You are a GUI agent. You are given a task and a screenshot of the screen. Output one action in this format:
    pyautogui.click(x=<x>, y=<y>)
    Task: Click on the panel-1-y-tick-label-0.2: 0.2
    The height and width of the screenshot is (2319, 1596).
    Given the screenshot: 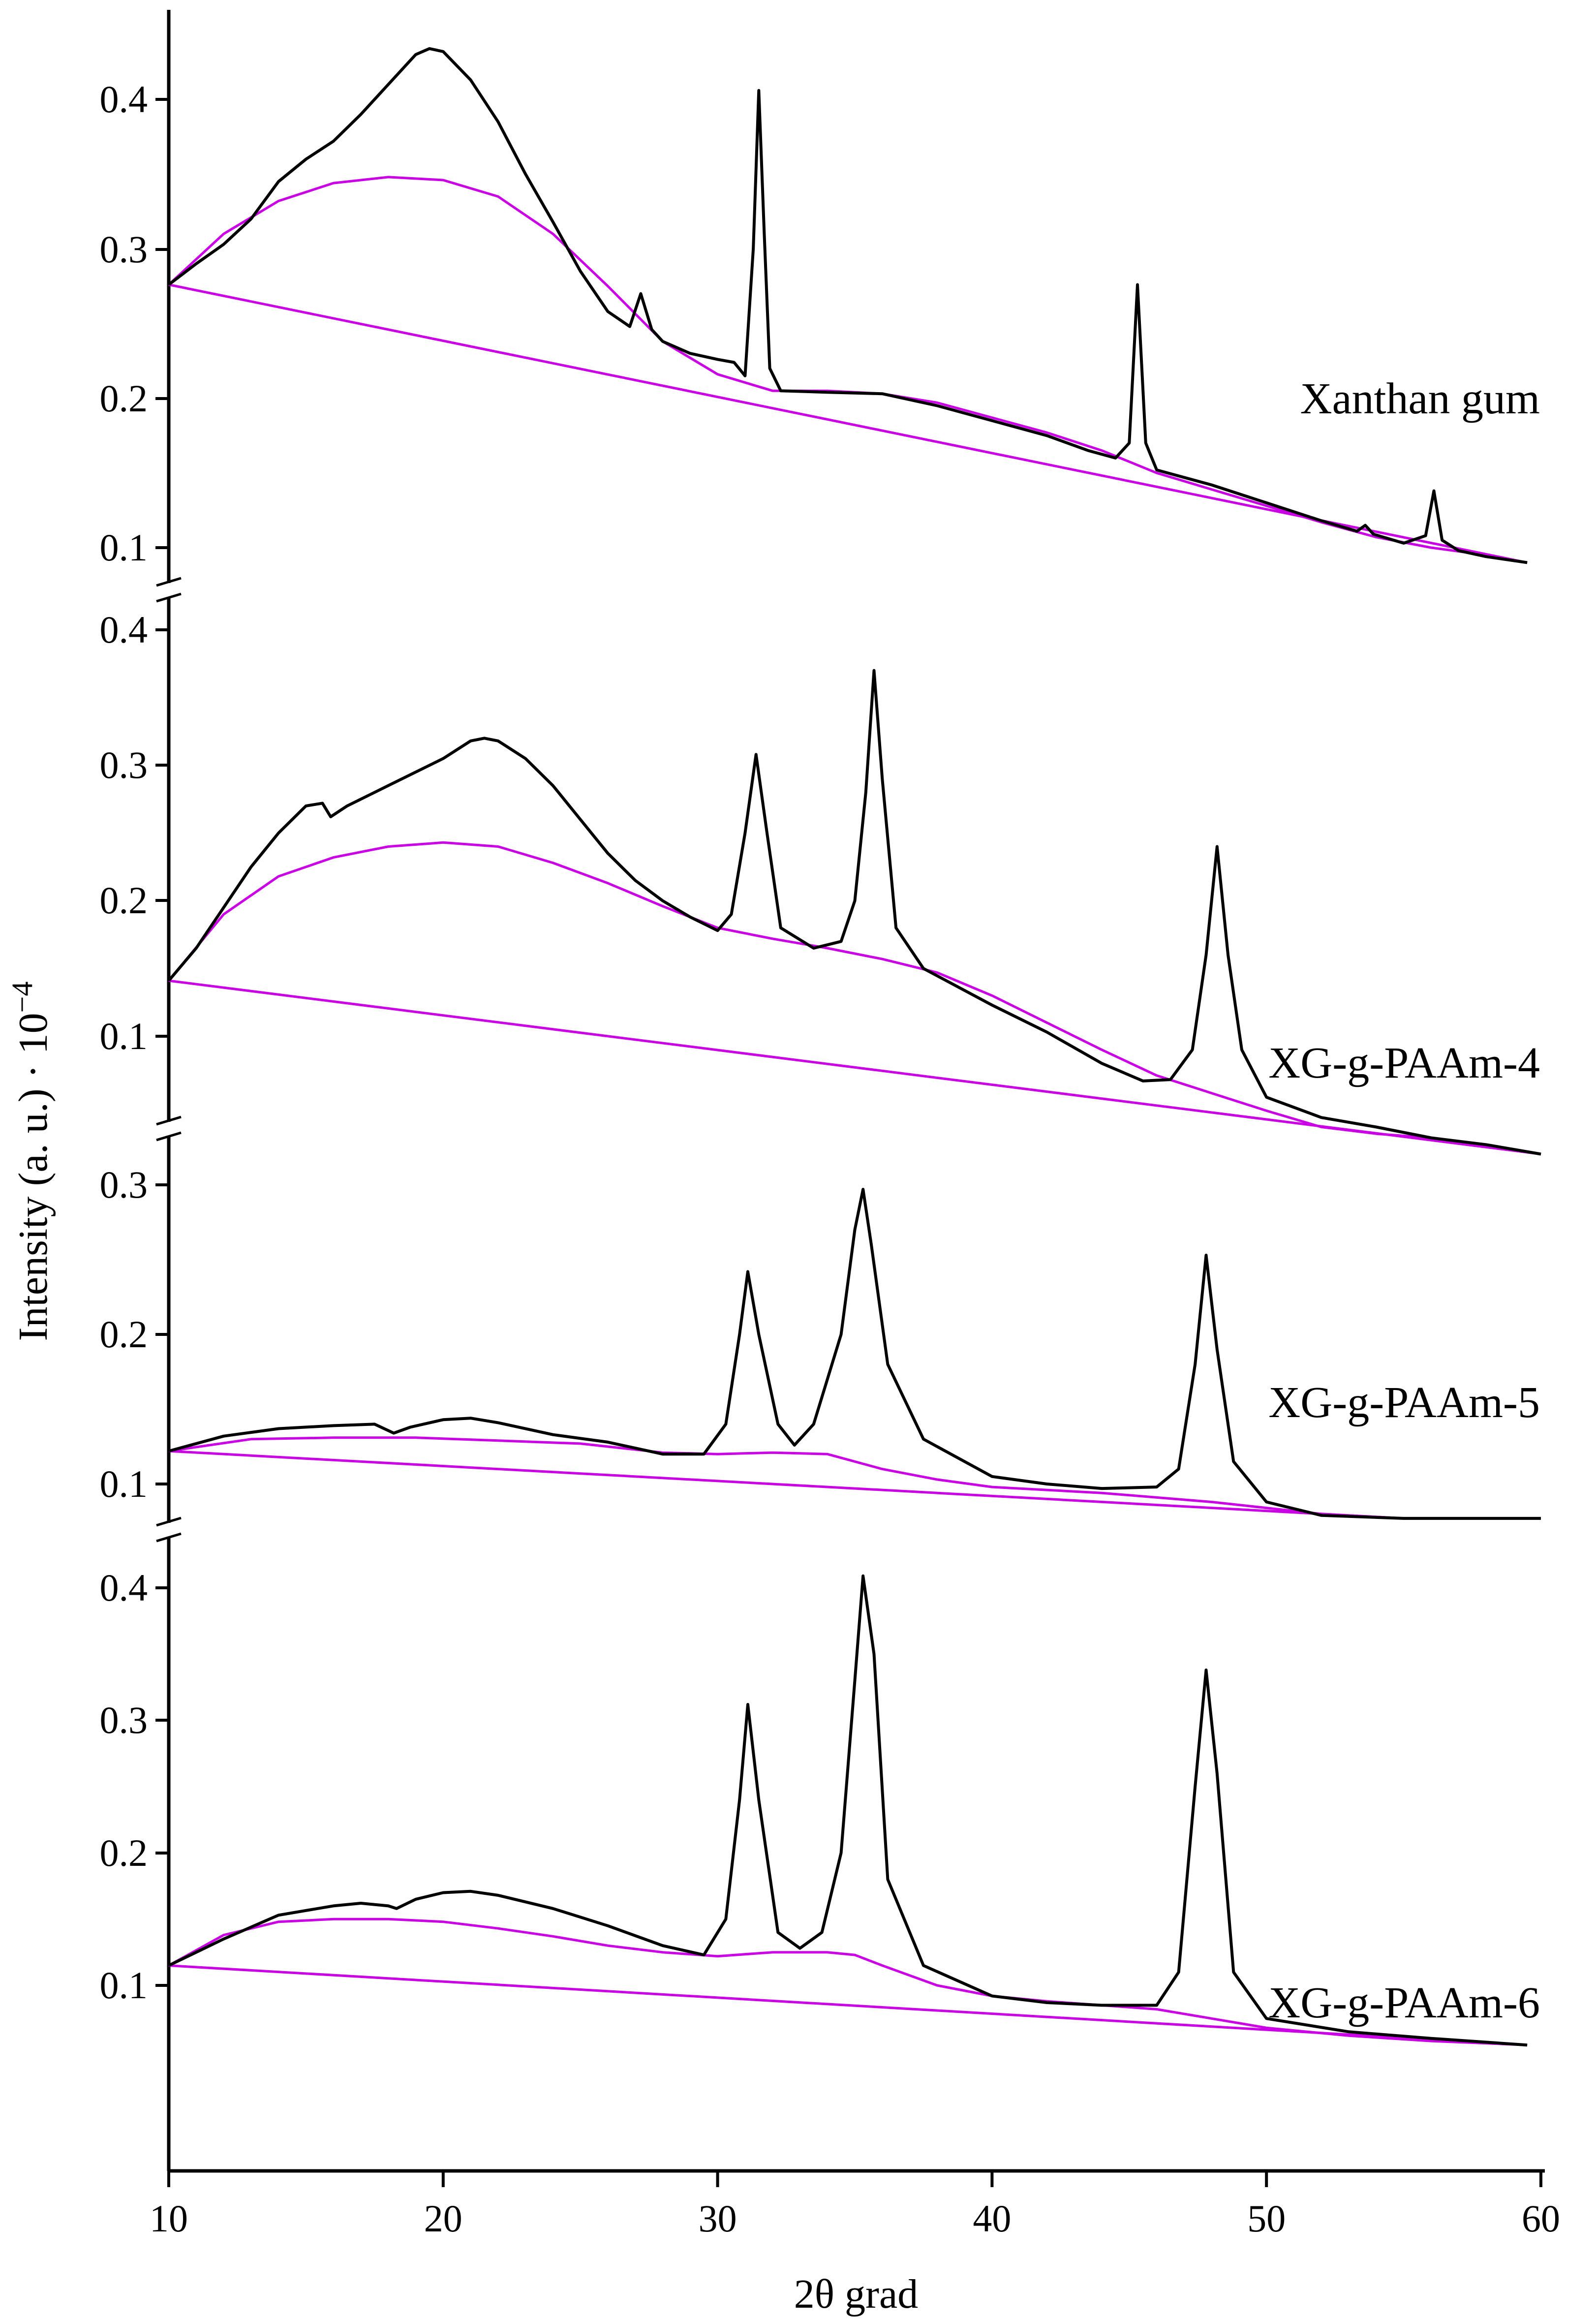 What is the action you would take?
    pyautogui.click(x=124, y=398)
    